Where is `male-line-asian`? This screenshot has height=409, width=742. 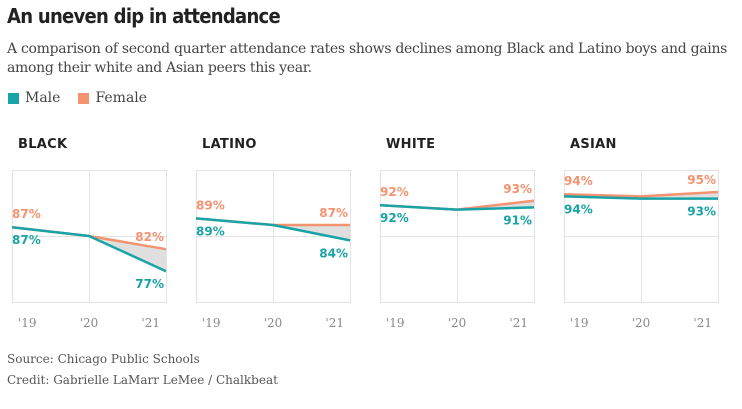
male-line-asian is located at coordinates (640, 197).